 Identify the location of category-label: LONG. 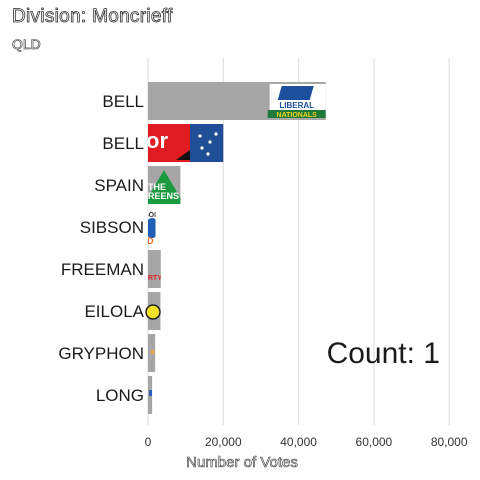
(120, 395).